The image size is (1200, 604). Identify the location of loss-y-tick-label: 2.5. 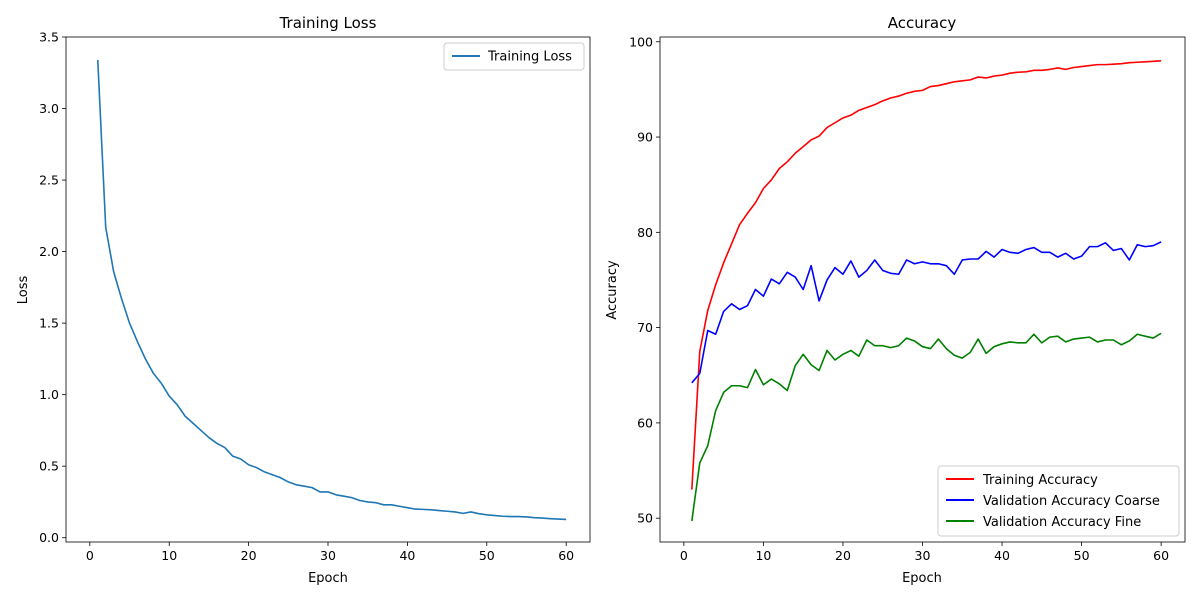
(49, 180).